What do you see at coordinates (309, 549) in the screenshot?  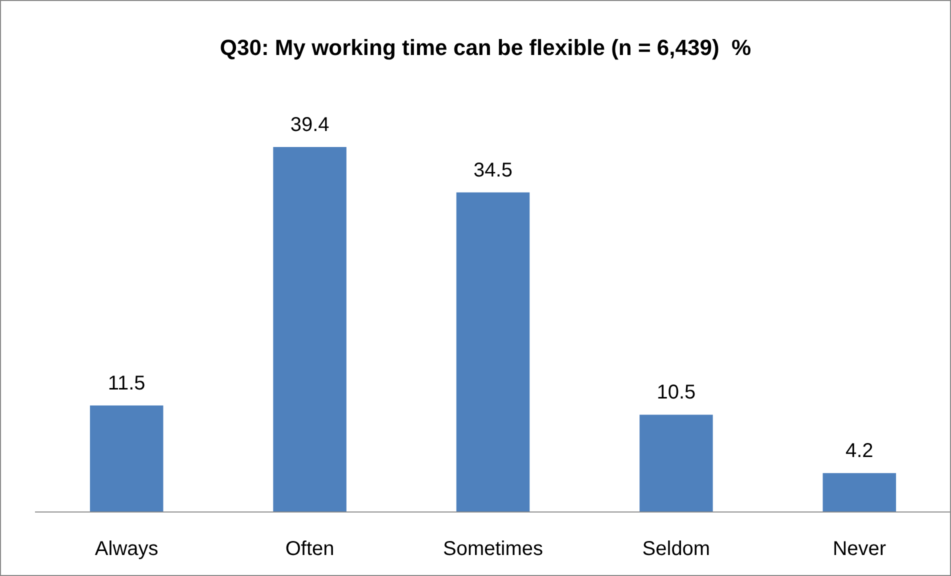 I see `x-tick-label: Often` at bounding box center [309, 549].